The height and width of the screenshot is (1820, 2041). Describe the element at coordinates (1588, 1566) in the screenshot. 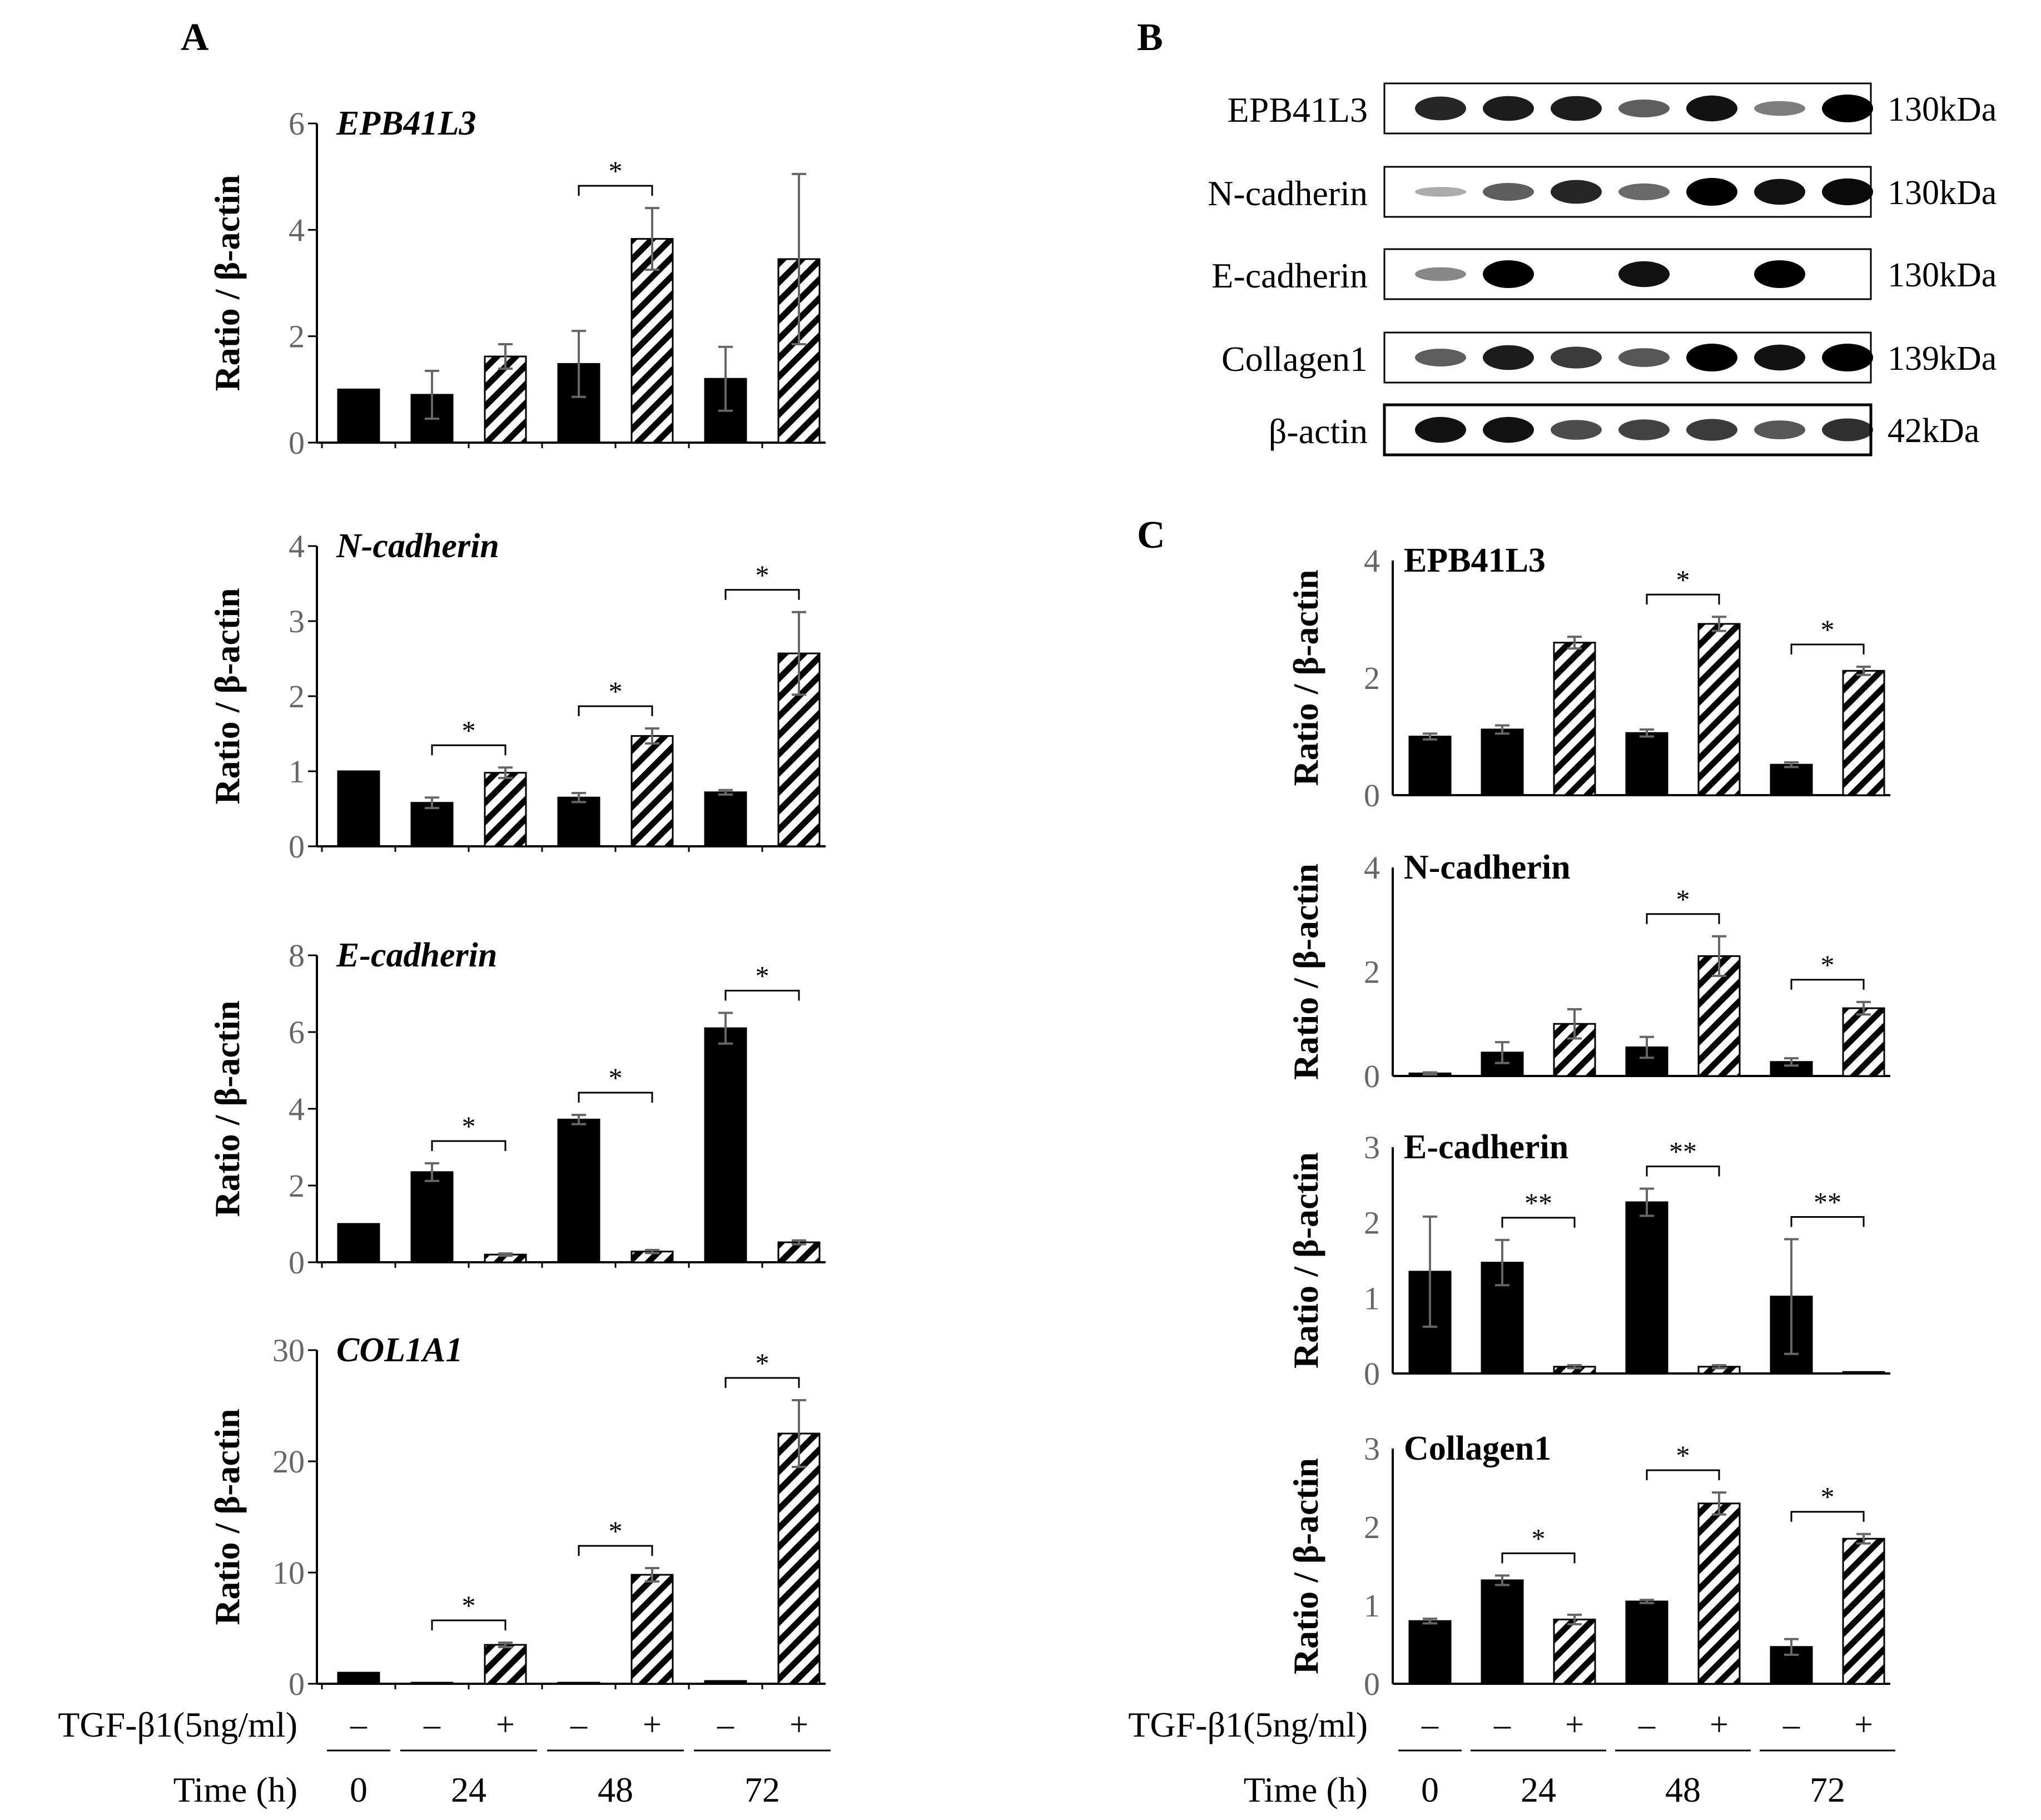

I see `chart-c-collagen1: 0 1 2 3 Ratio / β-actin Collagen1 * * *` at that location.